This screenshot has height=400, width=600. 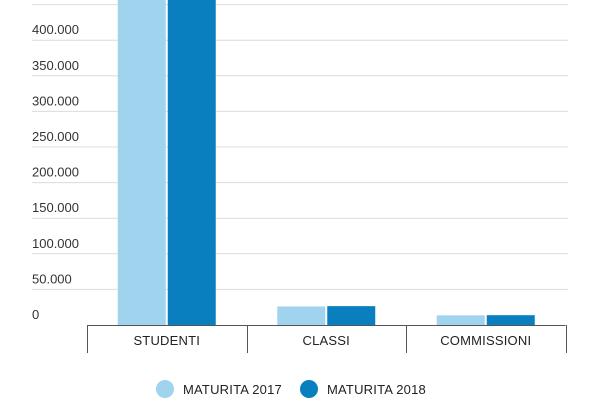 I want to click on y-tick-label: 150.000, so click(x=55, y=207).